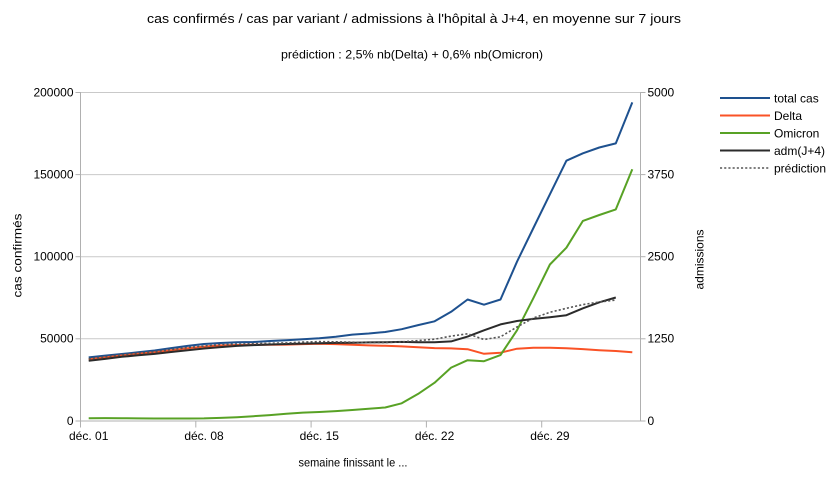  I want to click on svg-text: 50000, so click(57, 339).